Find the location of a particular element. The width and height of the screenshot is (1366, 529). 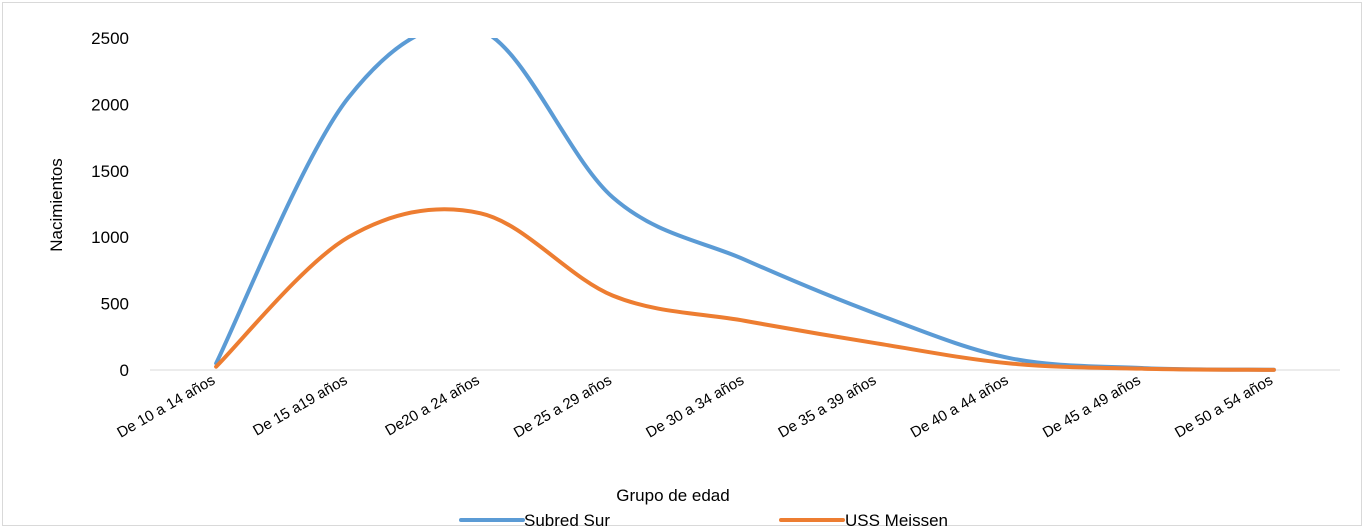

x-tick-label: De 35 a 39 años is located at coordinates (827, 407).